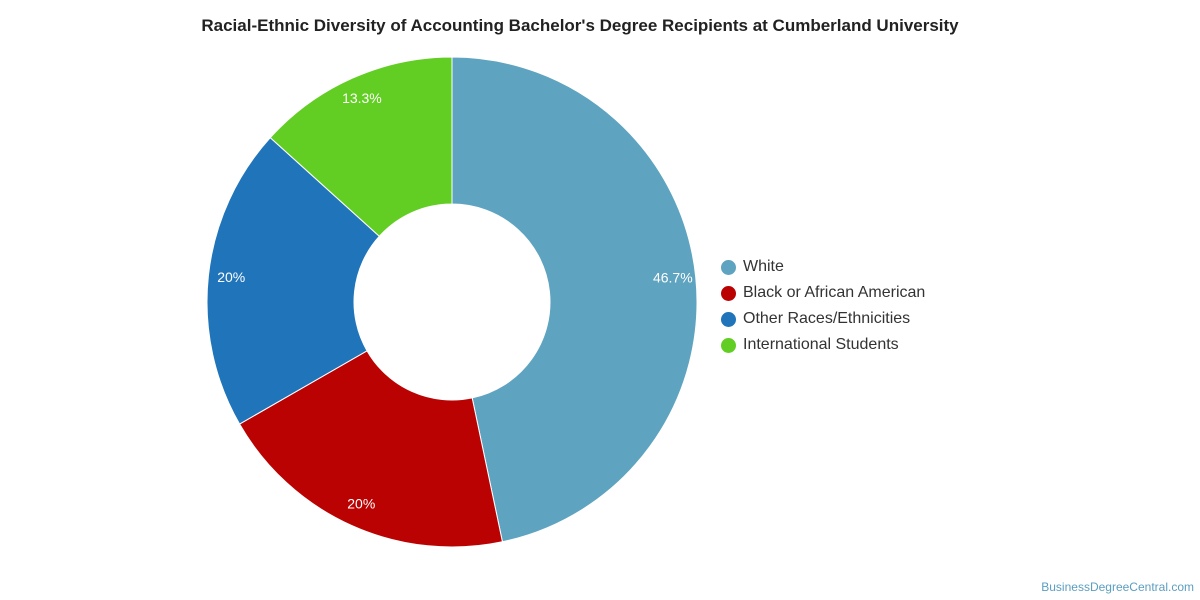 This screenshot has height=600, width=1200. Describe the element at coordinates (728, 267) in the screenshot. I see `legend-swatch-white` at that location.